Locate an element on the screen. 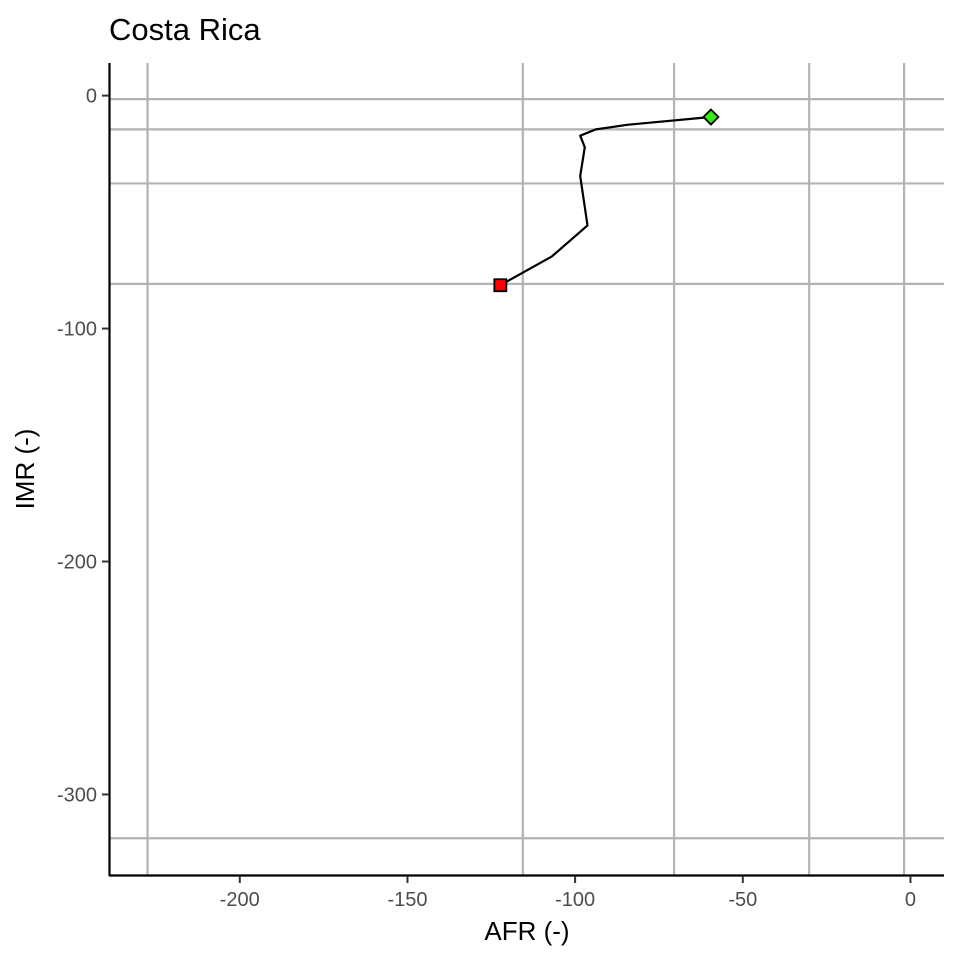 This screenshot has height=960, width=960. y-tick-label: -100 is located at coordinates (77, 330).